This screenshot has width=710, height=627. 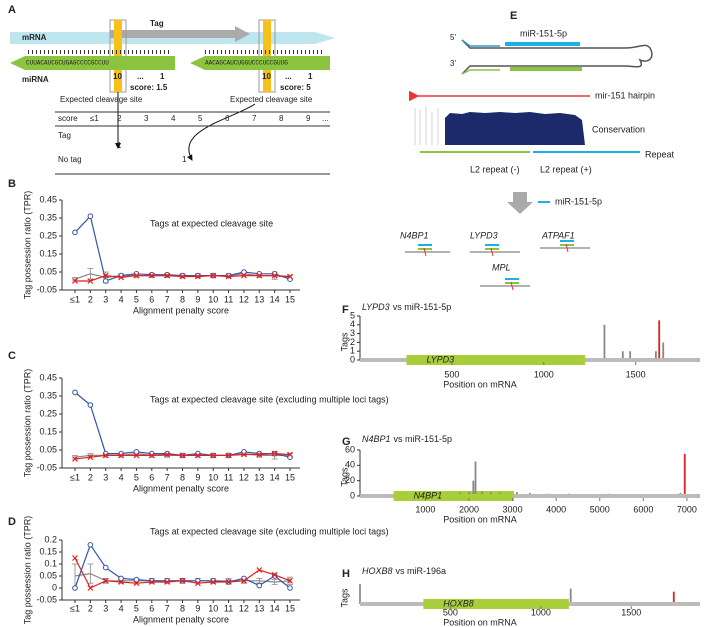 What do you see at coordinates (274, 582) in the screenshot?
I see `error-bar` at bounding box center [274, 582].